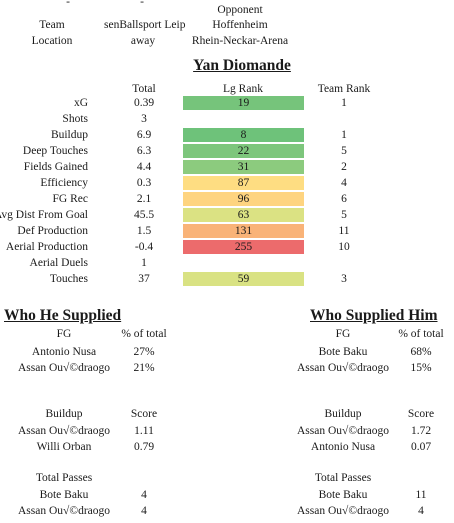 This screenshot has height=523, width=454. I want to click on wsh-fg-row-2-value: 15%, so click(421, 368).